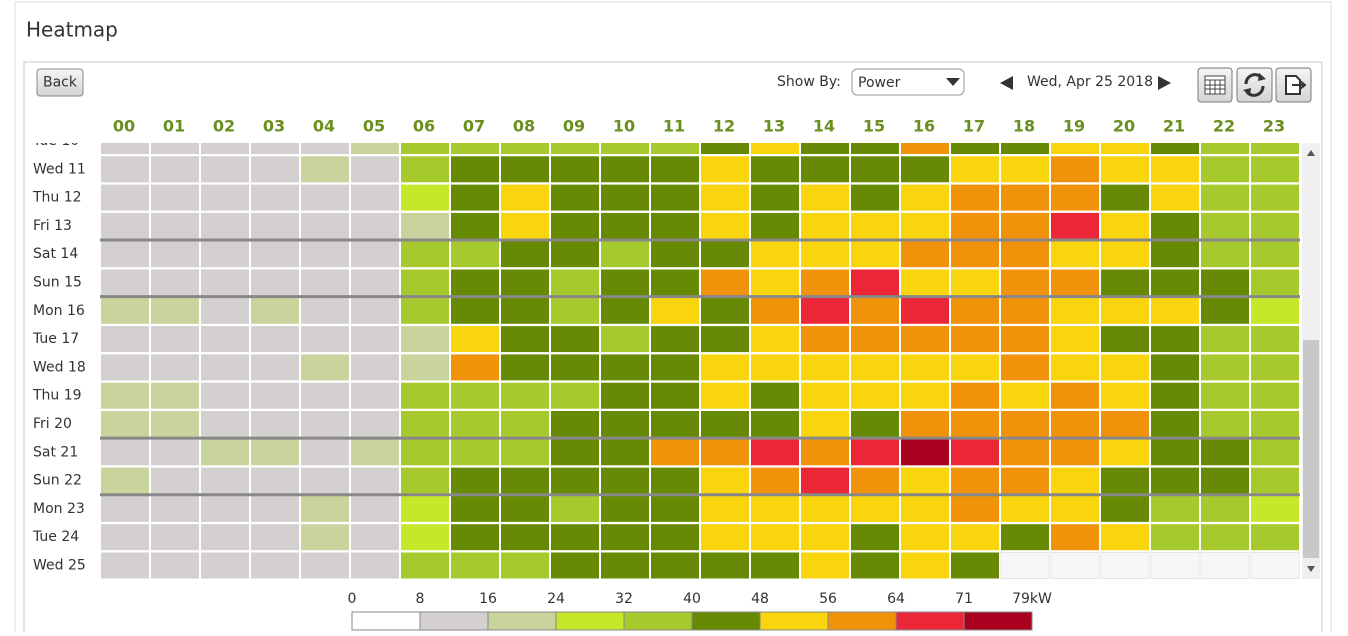  What do you see at coordinates (879, 83) in the screenshot?
I see `show-by-value: Power` at bounding box center [879, 83].